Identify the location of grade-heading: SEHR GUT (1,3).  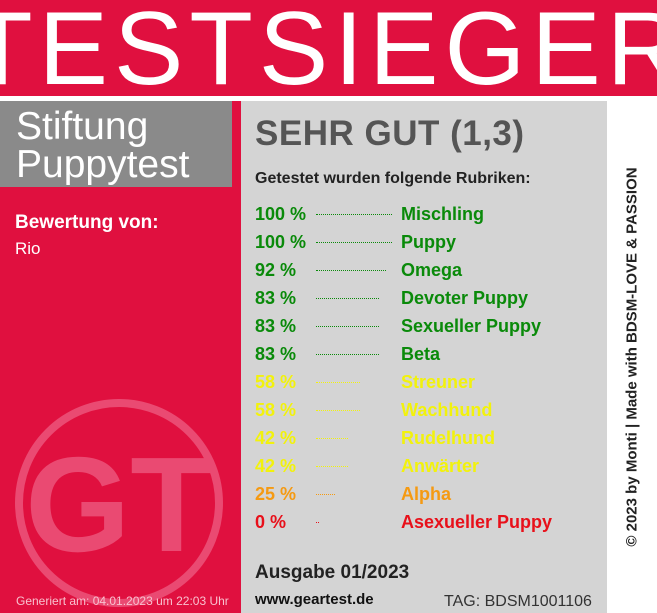
(390, 133).